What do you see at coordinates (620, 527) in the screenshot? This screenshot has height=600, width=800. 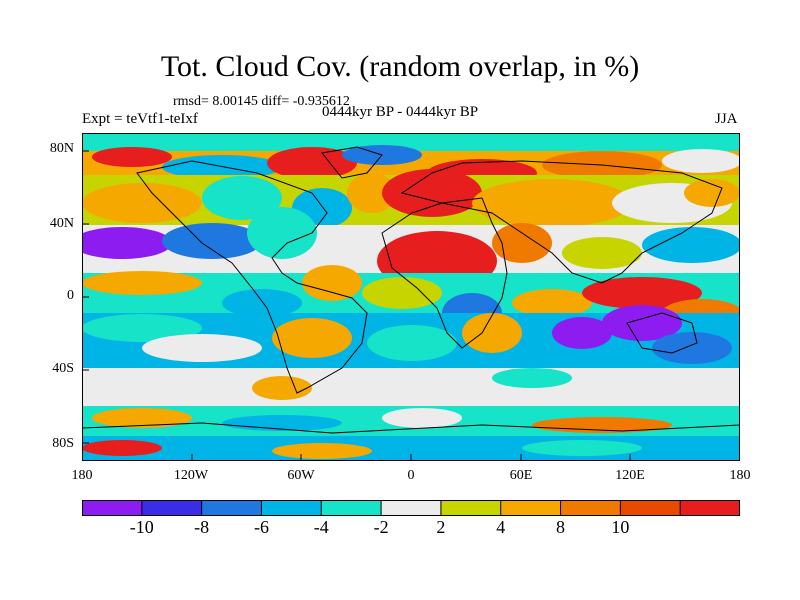 I see `colorbar-label: 10` at bounding box center [620, 527].